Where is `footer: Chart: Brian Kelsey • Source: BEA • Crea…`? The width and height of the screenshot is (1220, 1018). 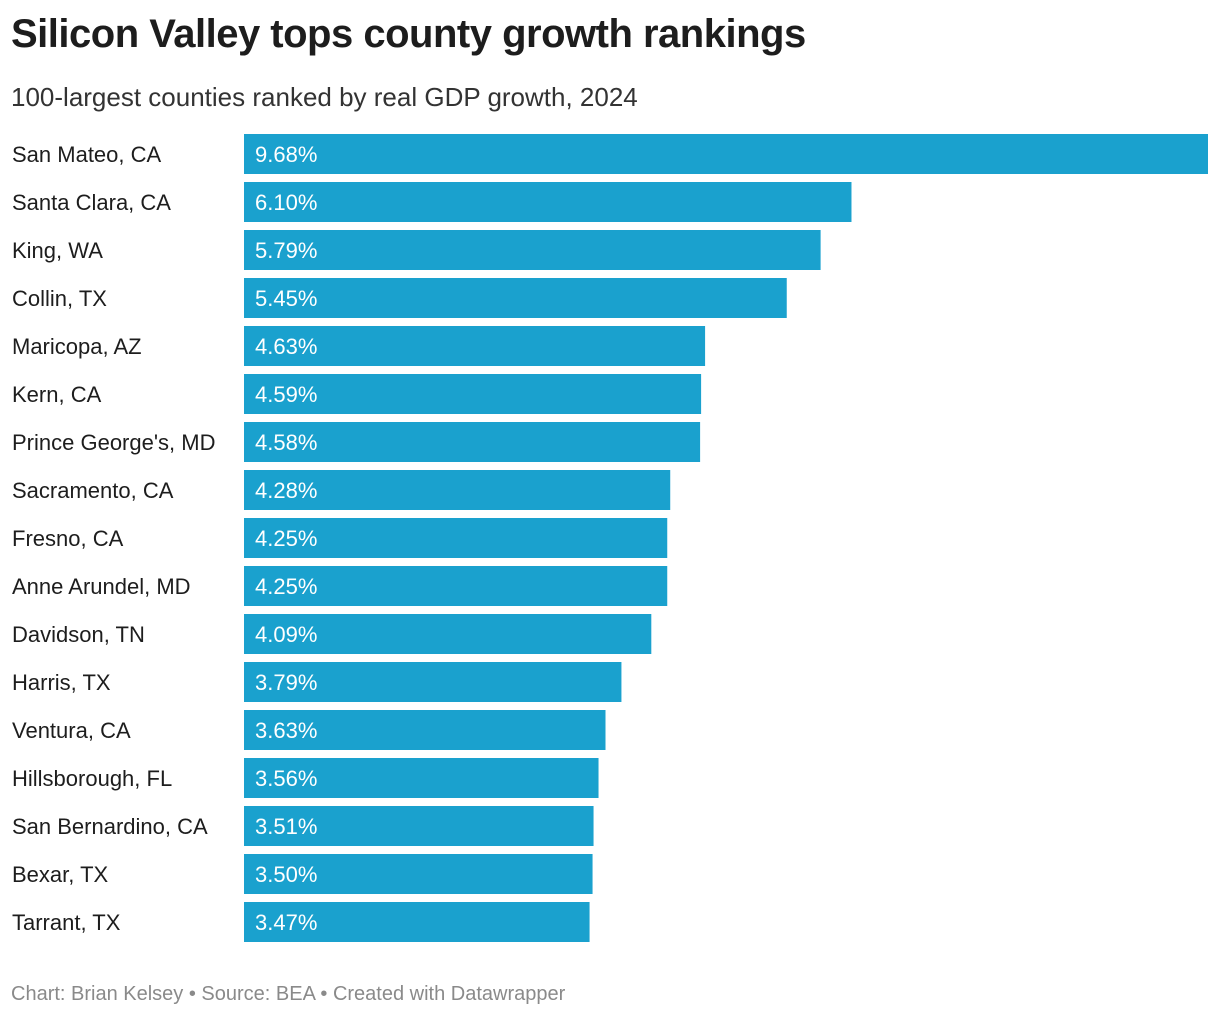 footer: Chart: Brian Kelsey • Source: BEA • Crea… is located at coordinates (288, 994).